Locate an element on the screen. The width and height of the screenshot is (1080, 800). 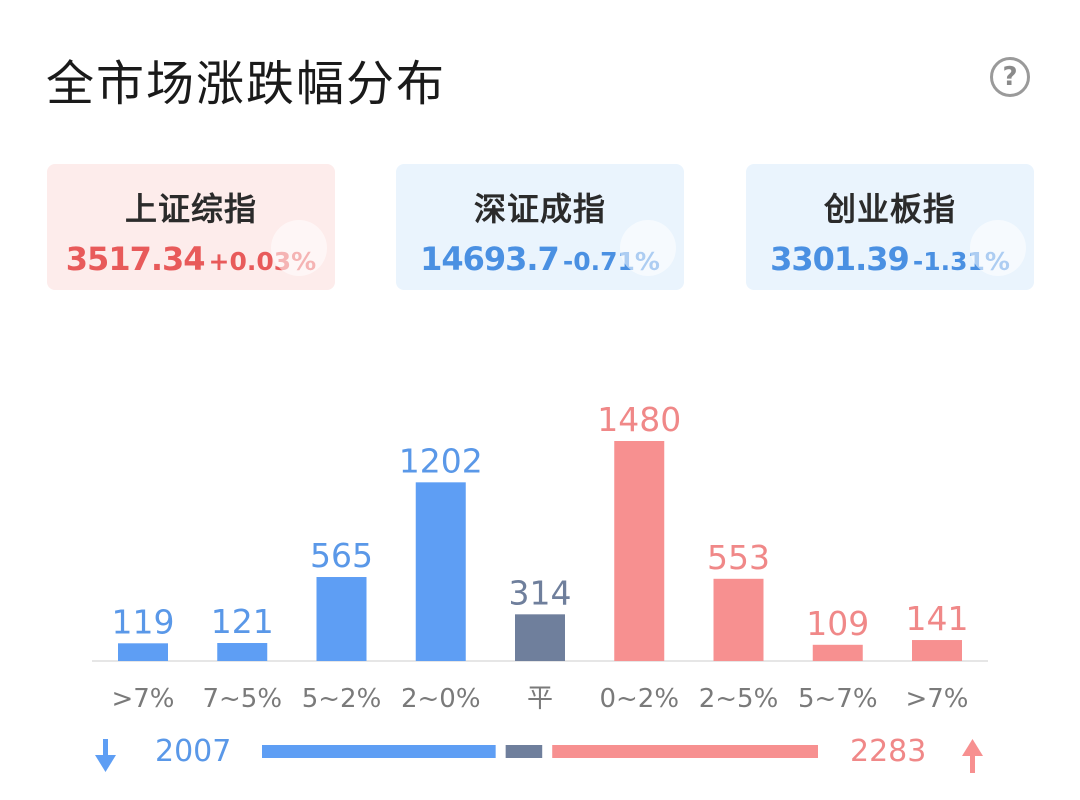
arrow-down-icon is located at coordinates (105, 755).